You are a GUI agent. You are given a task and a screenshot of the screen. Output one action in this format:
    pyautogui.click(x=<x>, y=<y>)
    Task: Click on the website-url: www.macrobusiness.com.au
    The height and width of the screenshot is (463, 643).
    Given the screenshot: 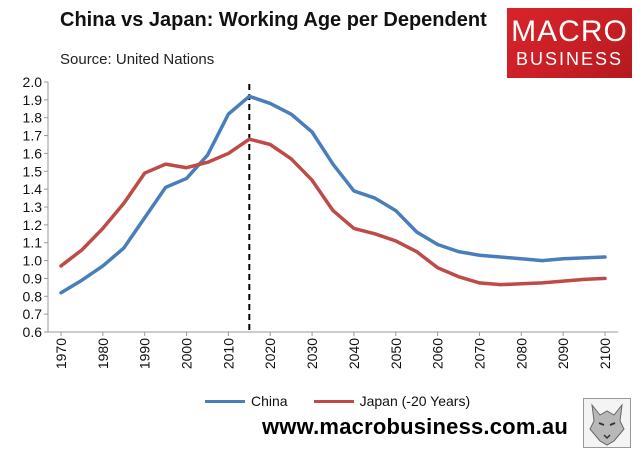 What is the action you would take?
    pyautogui.click(x=415, y=426)
    